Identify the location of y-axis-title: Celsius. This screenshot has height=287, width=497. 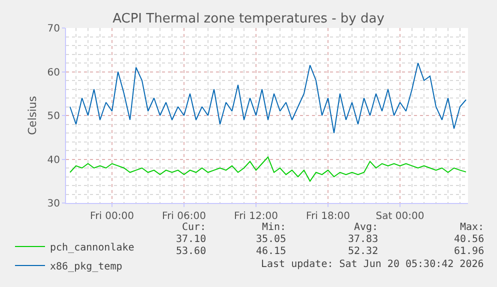
(32, 115).